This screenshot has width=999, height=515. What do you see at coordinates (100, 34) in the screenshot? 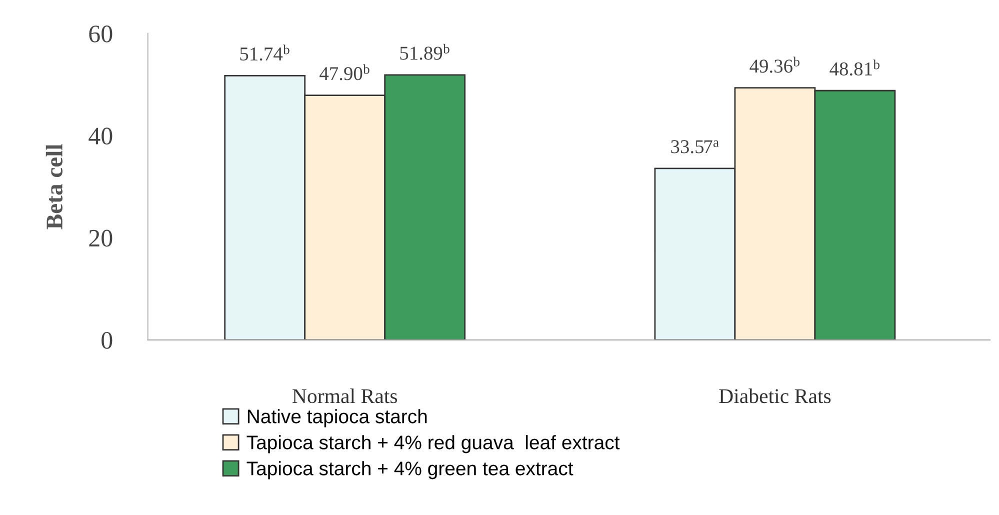
I see `y-tick-label: 60` at bounding box center [100, 34].